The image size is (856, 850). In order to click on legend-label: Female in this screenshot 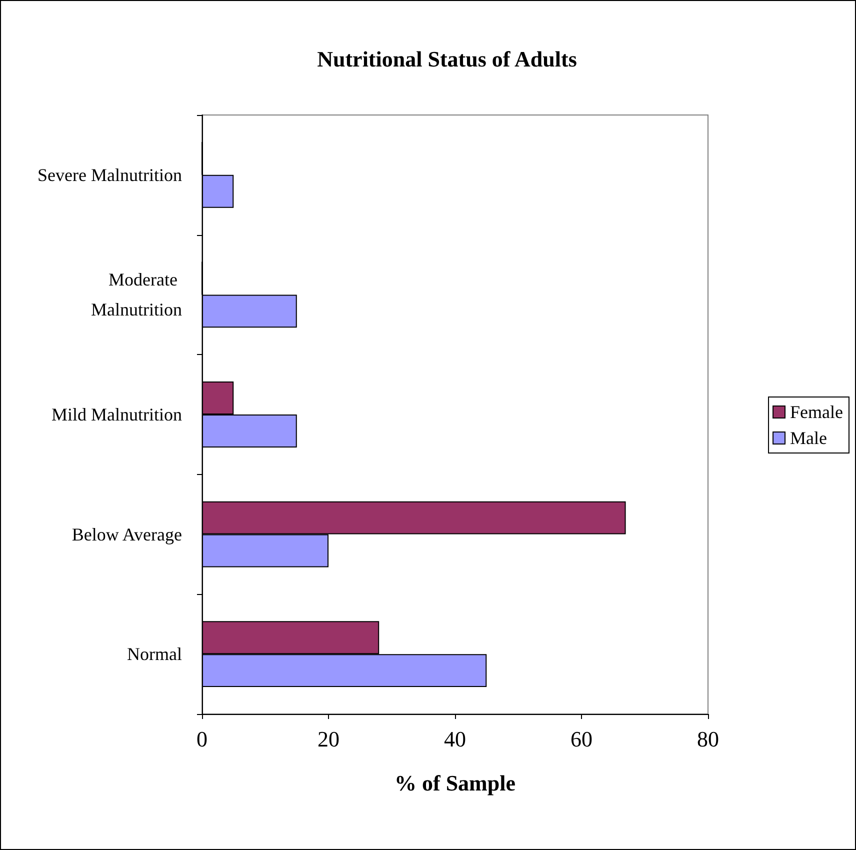, I will do `click(817, 412)`.